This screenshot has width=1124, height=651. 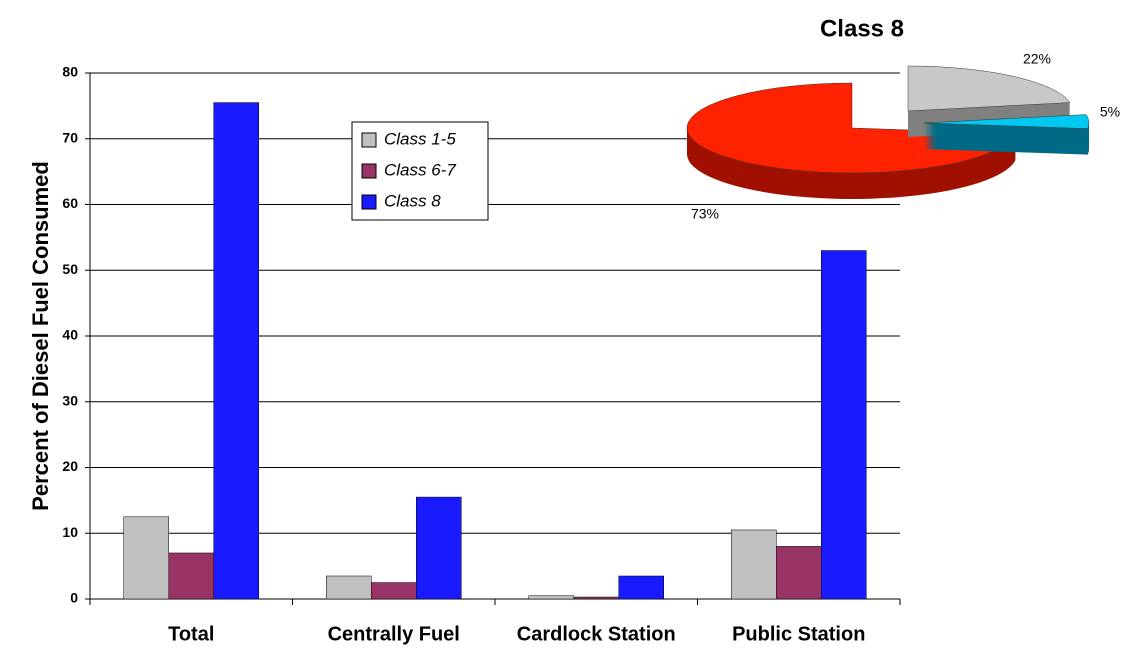 I want to click on y-tick-label: 40, so click(x=70, y=335).